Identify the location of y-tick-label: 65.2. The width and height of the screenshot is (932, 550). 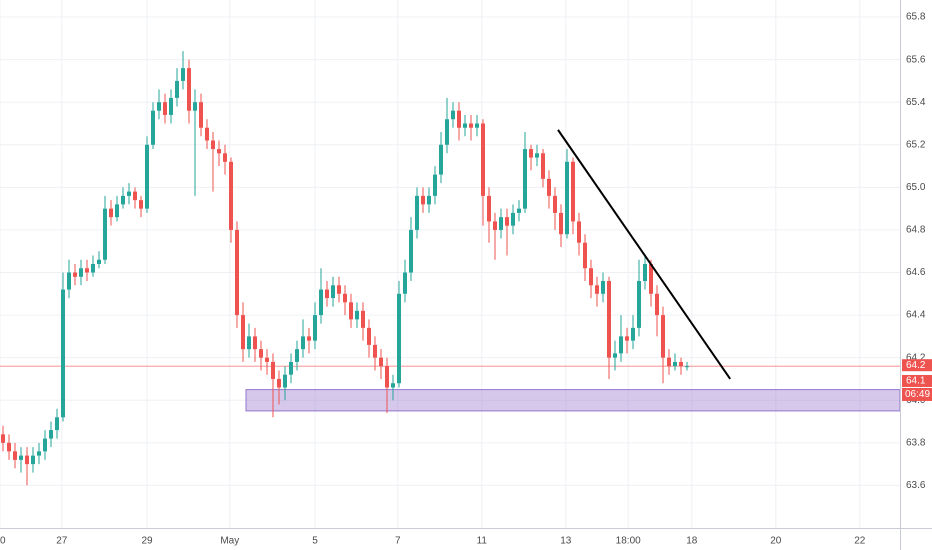
(916, 144).